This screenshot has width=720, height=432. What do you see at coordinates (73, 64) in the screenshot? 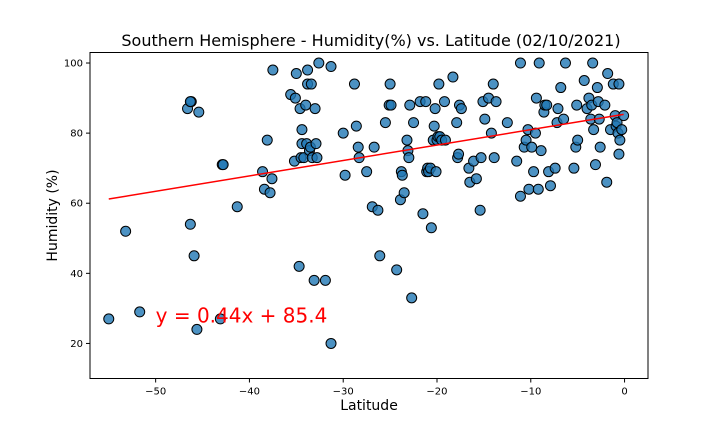
I see `y-tick-label: 100` at bounding box center [73, 64].